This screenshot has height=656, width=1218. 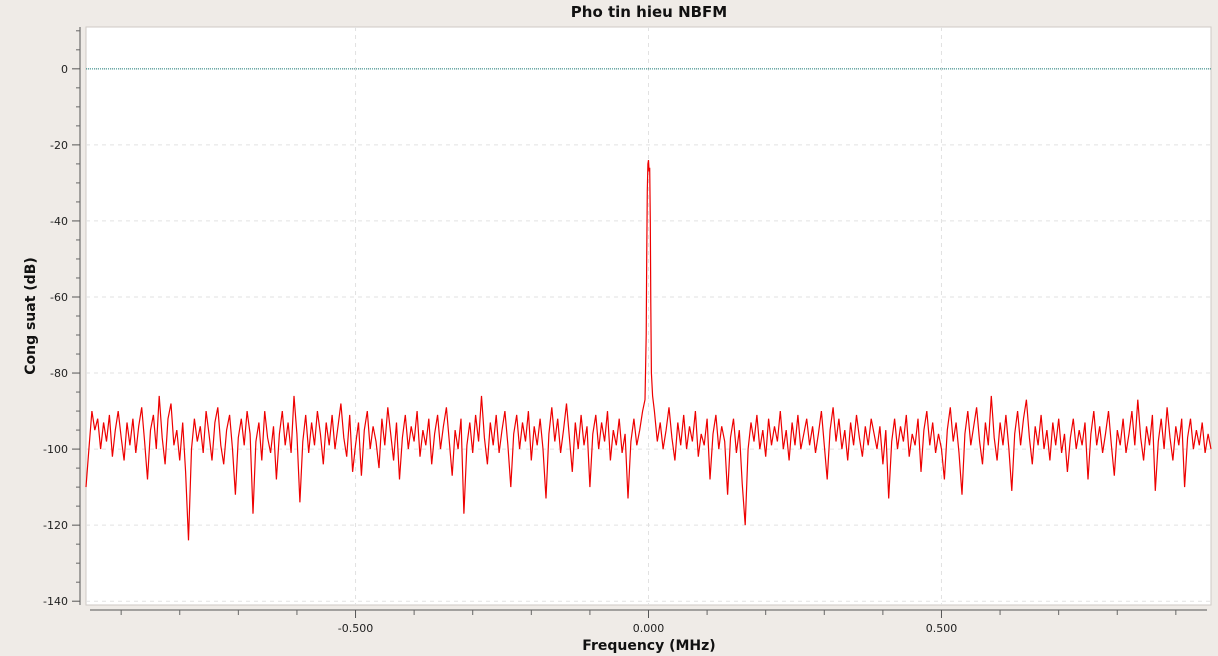 I want to click on y-tick-label: -80, so click(x=59, y=373).